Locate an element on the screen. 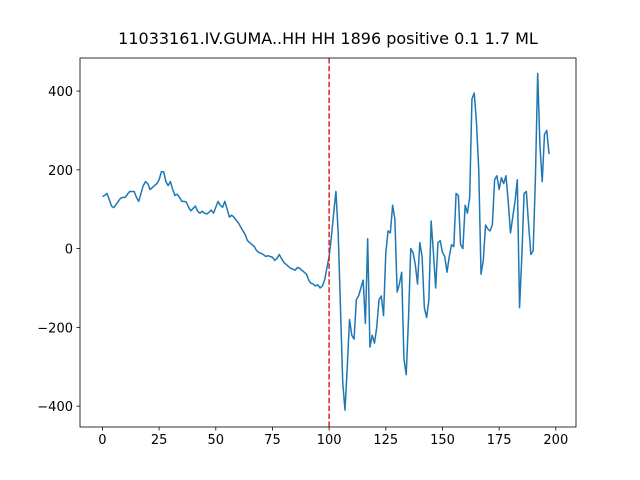 The height and width of the screenshot is (480, 640). x-tick-label: 175 is located at coordinates (499, 440).